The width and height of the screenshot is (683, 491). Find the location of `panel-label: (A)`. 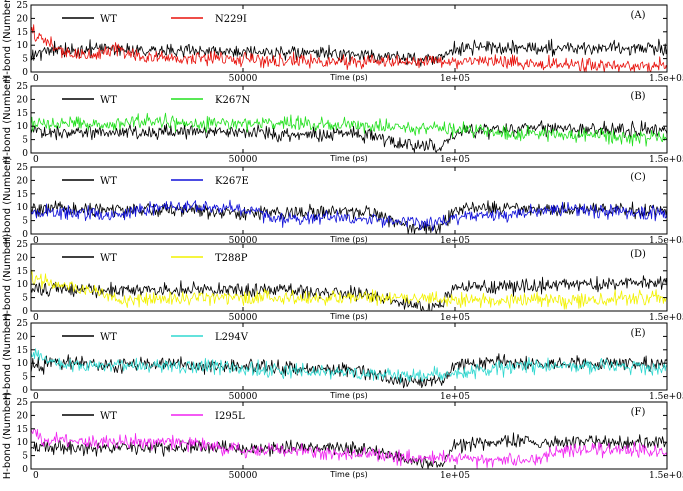

panel-label: (A) is located at coordinates (637, 15).